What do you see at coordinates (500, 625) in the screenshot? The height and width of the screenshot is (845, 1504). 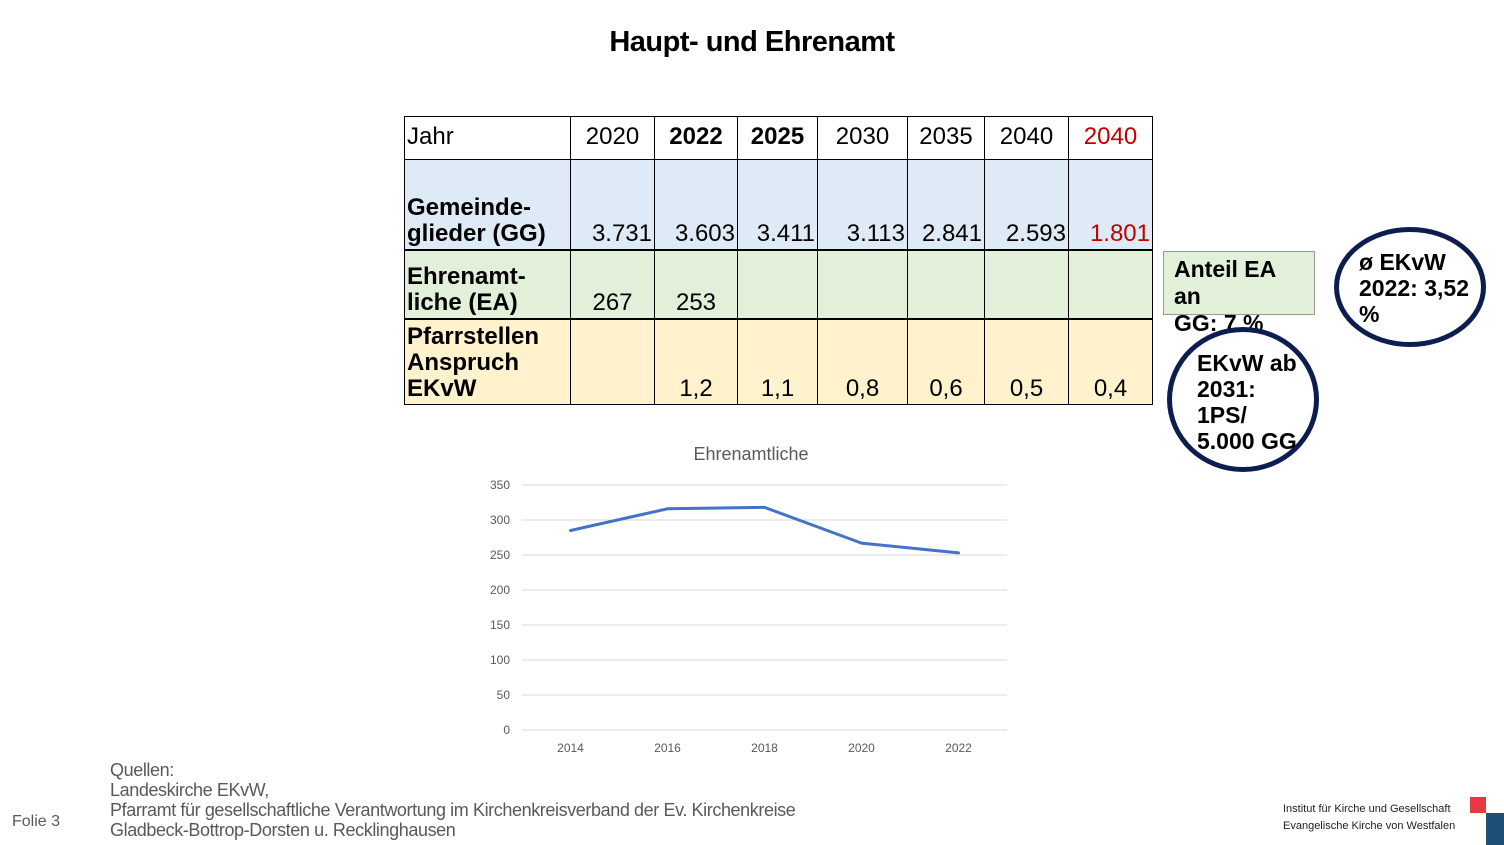 I see `y-tick-label: 150` at bounding box center [500, 625].